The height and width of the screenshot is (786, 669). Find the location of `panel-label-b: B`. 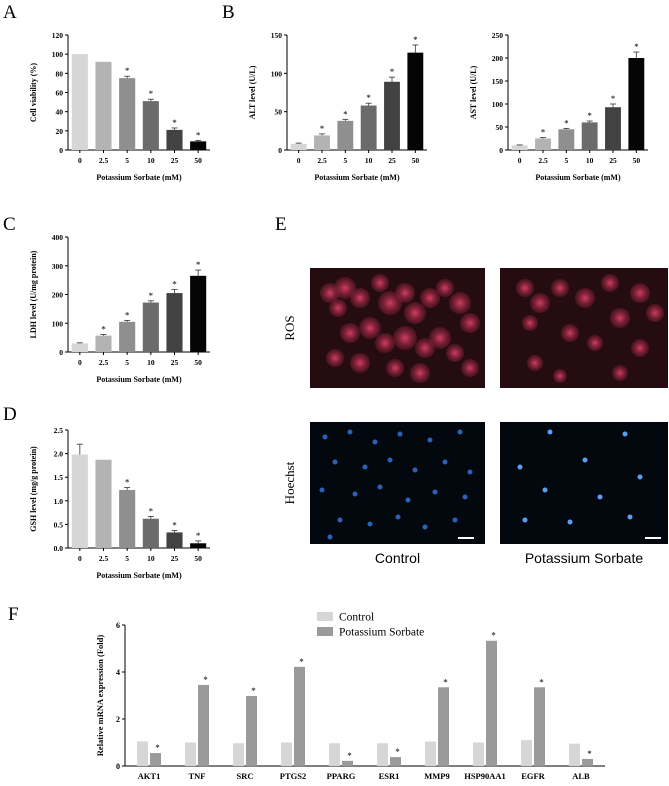

panel-label-b: B is located at coordinates (228, 12).